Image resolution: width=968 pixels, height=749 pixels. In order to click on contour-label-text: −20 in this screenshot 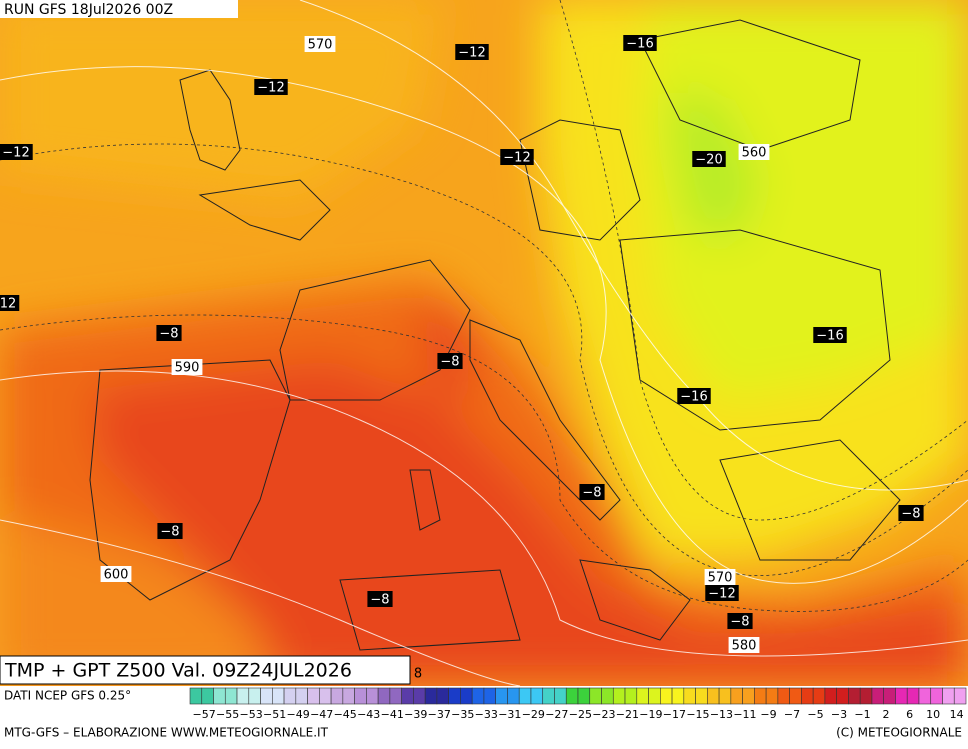, I will do `click(708, 160)`.